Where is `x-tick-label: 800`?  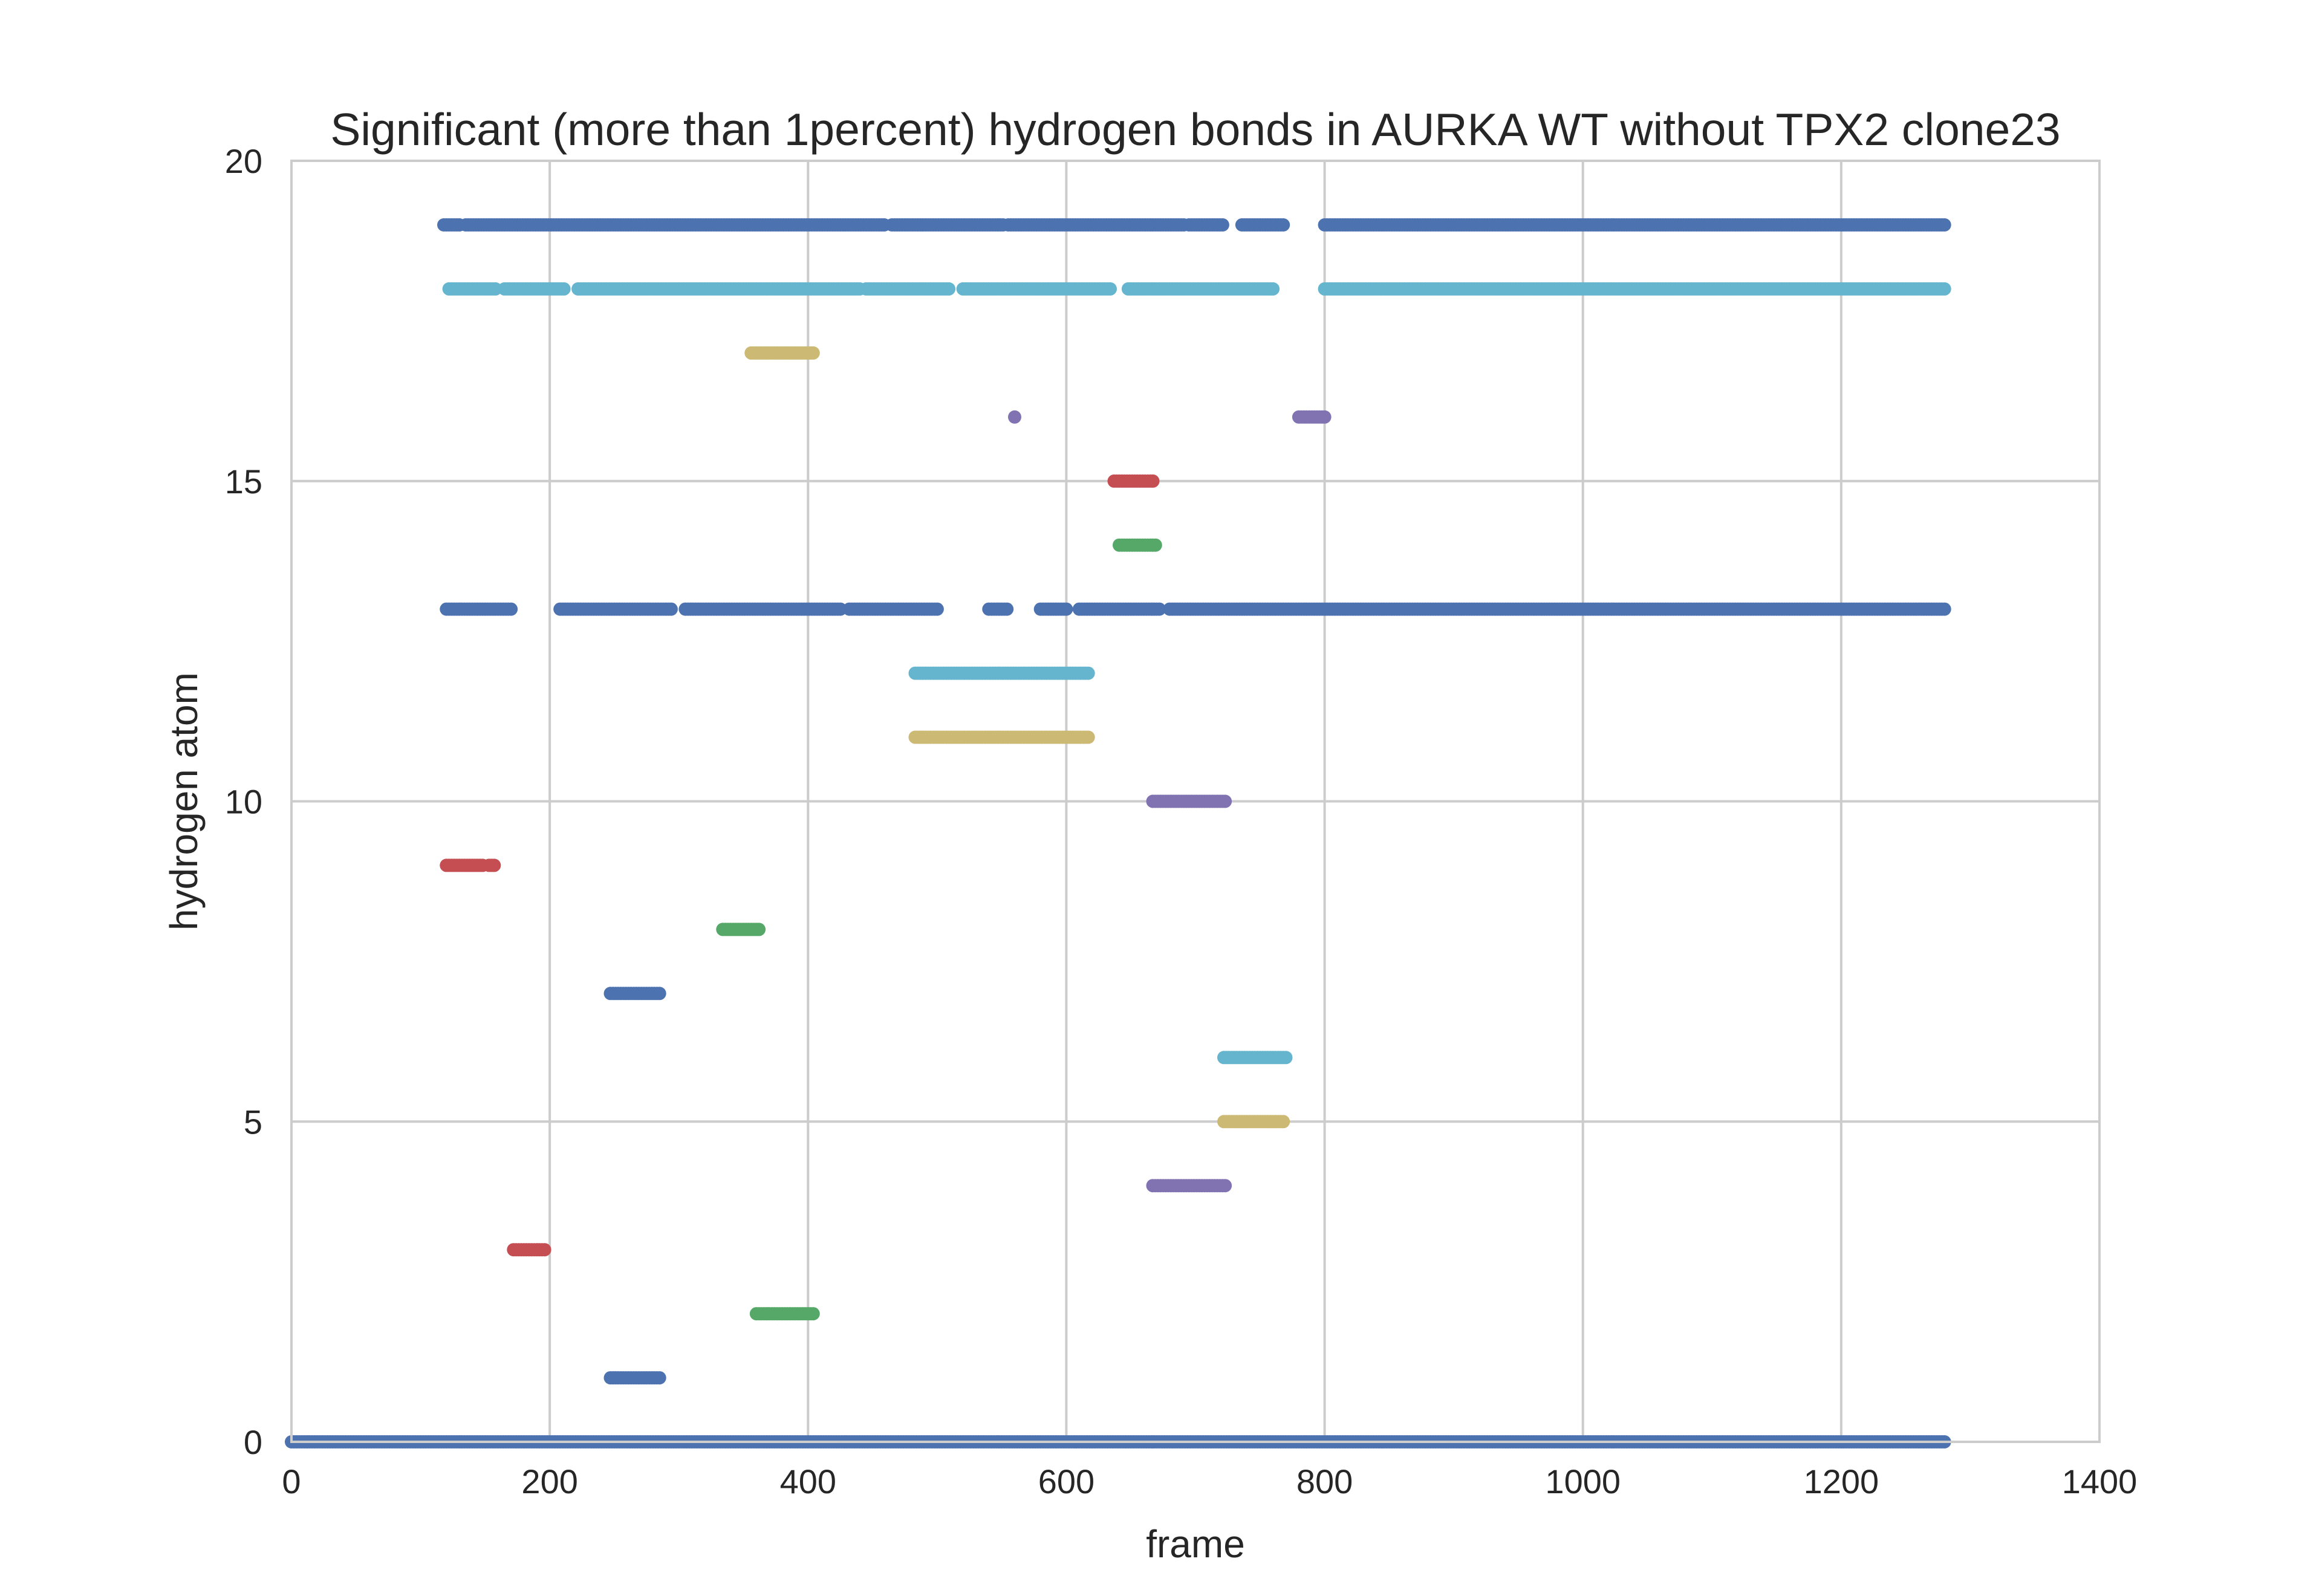
x-tick-label: 800 is located at coordinates (1324, 1481).